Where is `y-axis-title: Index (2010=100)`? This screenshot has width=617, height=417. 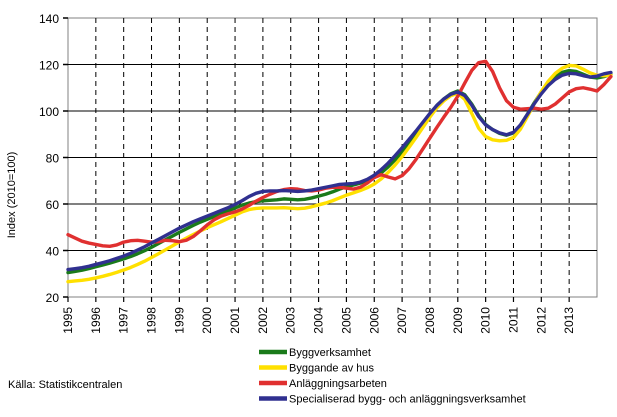
y-axis-title: Index (2010=100) is located at coordinates (12, 195).